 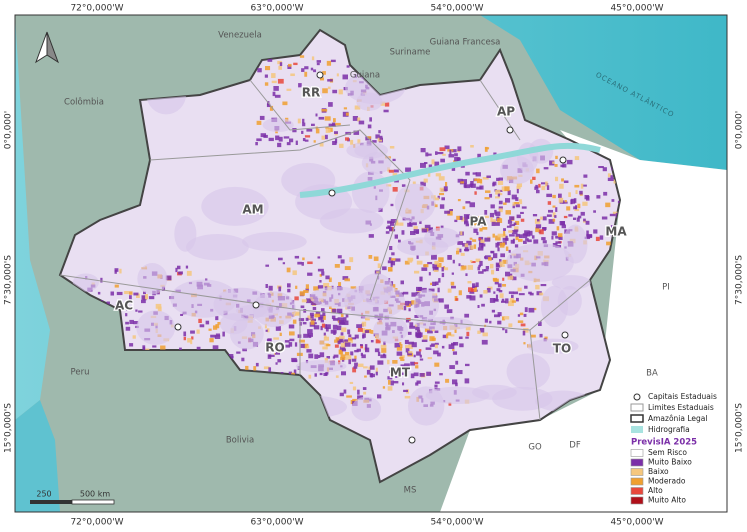 I want to click on country-label: Guiana Francesa, so click(x=465, y=43).